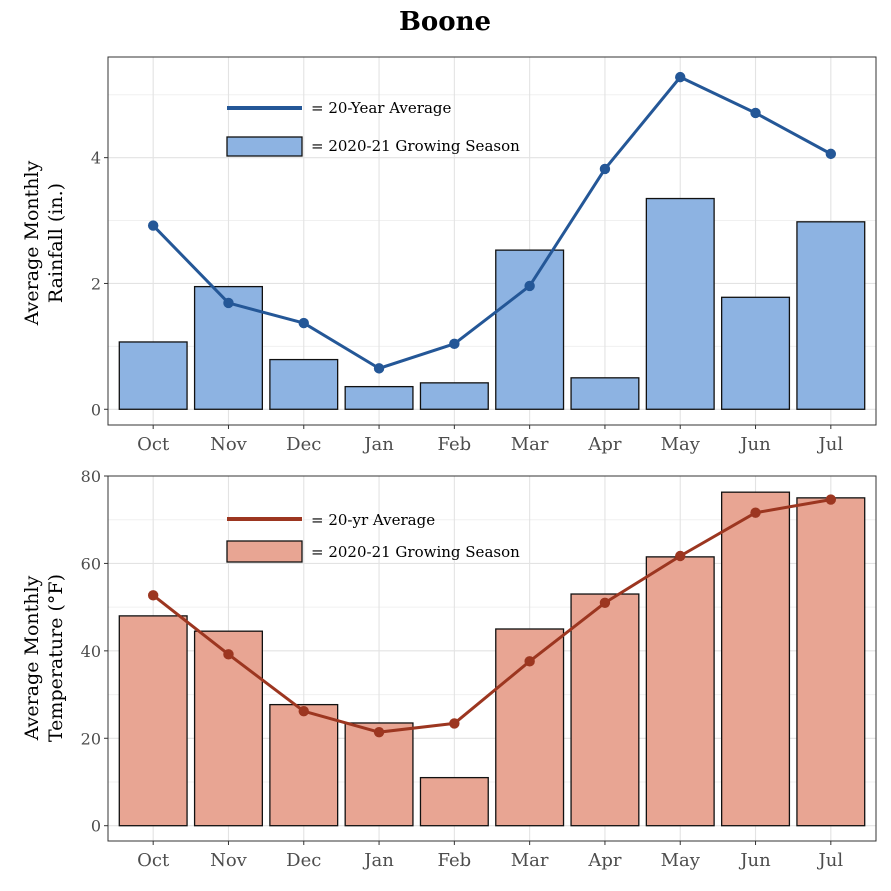  What do you see at coordinates (831, 499) in the screenshot?
I see `temperature-average-point-jul` at bounding box center [831, 499].